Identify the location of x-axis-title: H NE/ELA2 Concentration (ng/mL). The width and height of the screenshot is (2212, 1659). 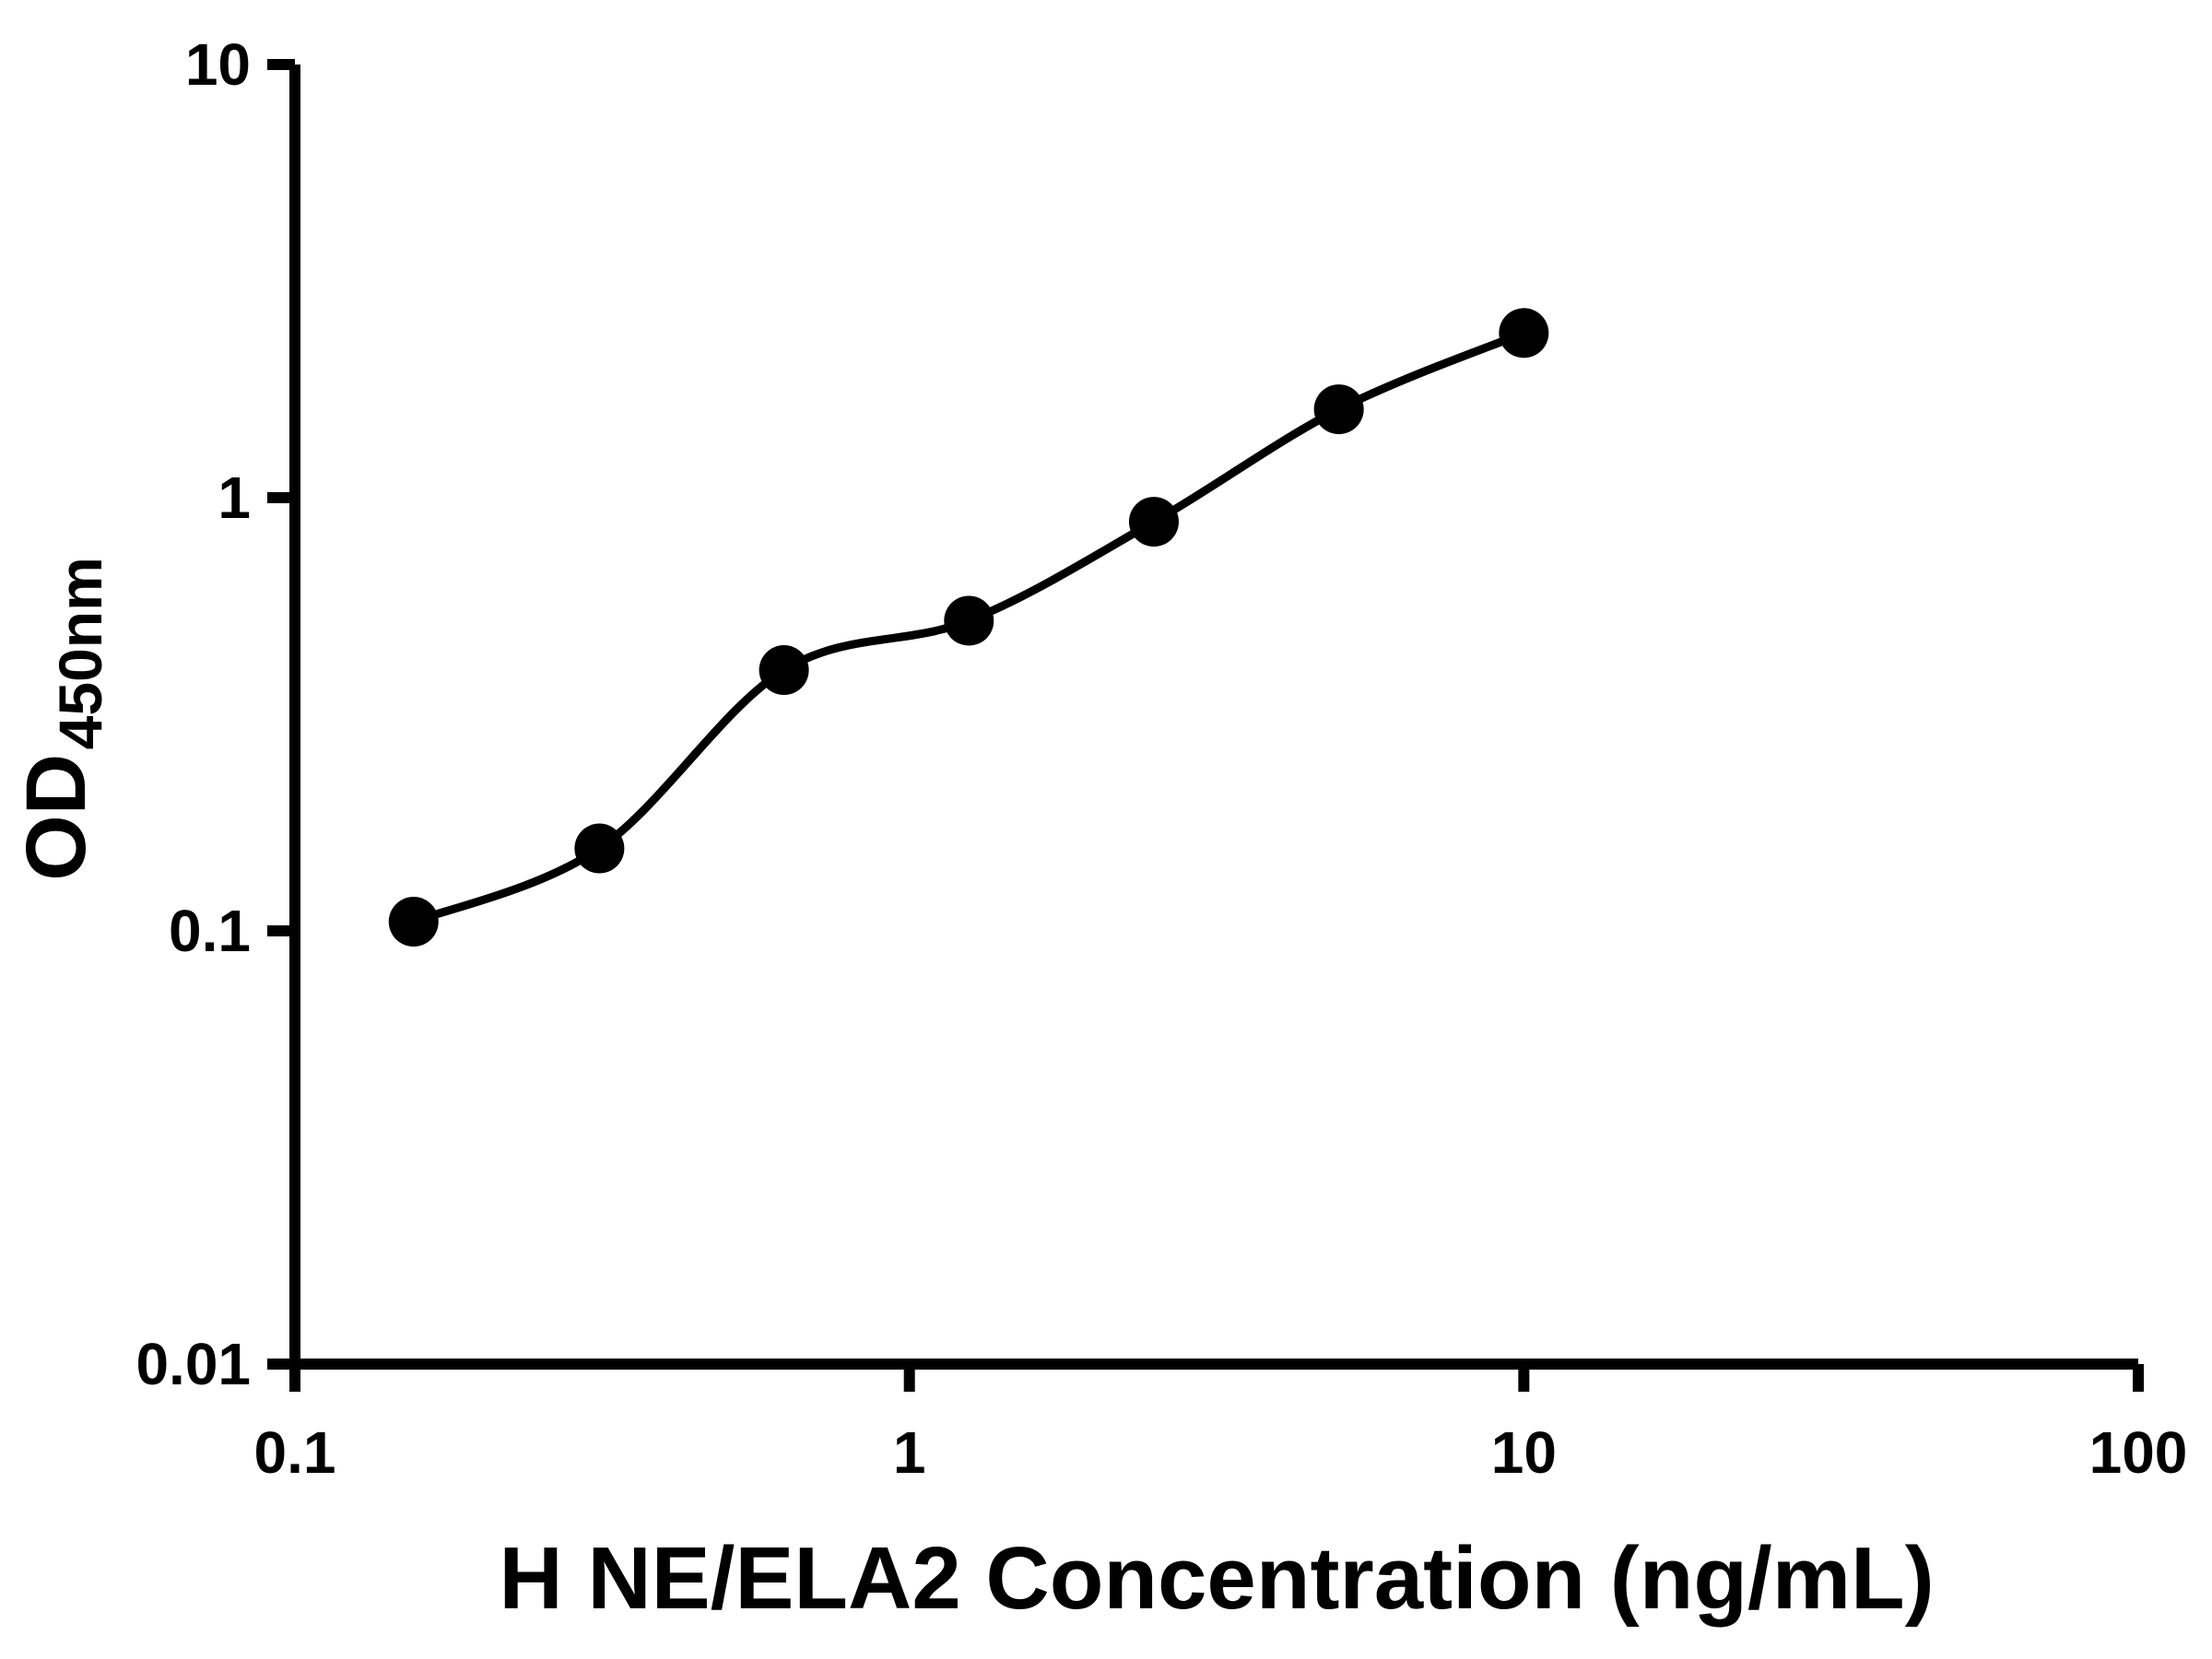
(1216, 1578).